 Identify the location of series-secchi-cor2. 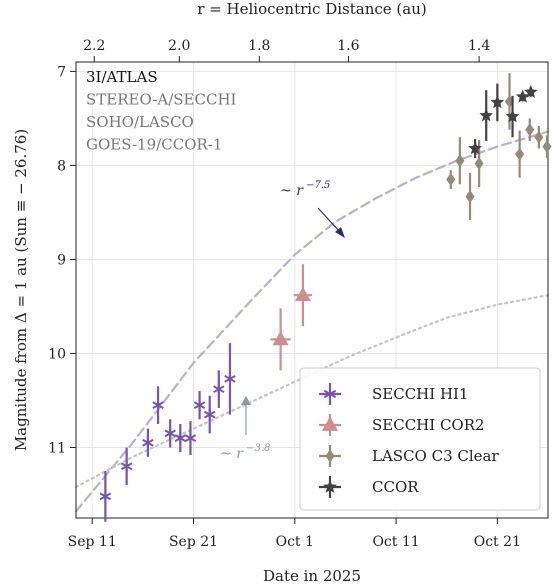
(291, 317).